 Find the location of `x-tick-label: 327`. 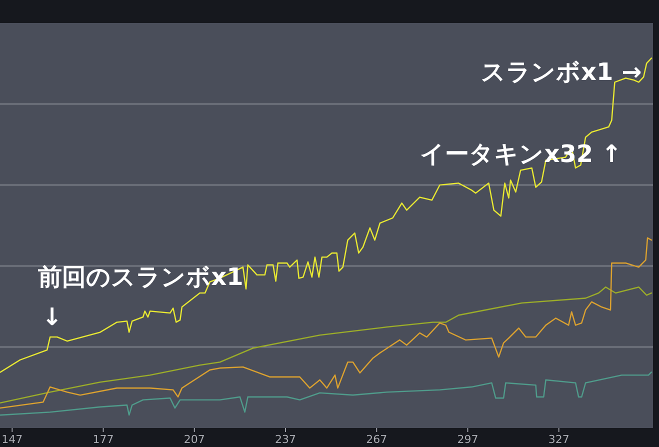

x-tick-label: 327 is located at coordinates (559, 439).